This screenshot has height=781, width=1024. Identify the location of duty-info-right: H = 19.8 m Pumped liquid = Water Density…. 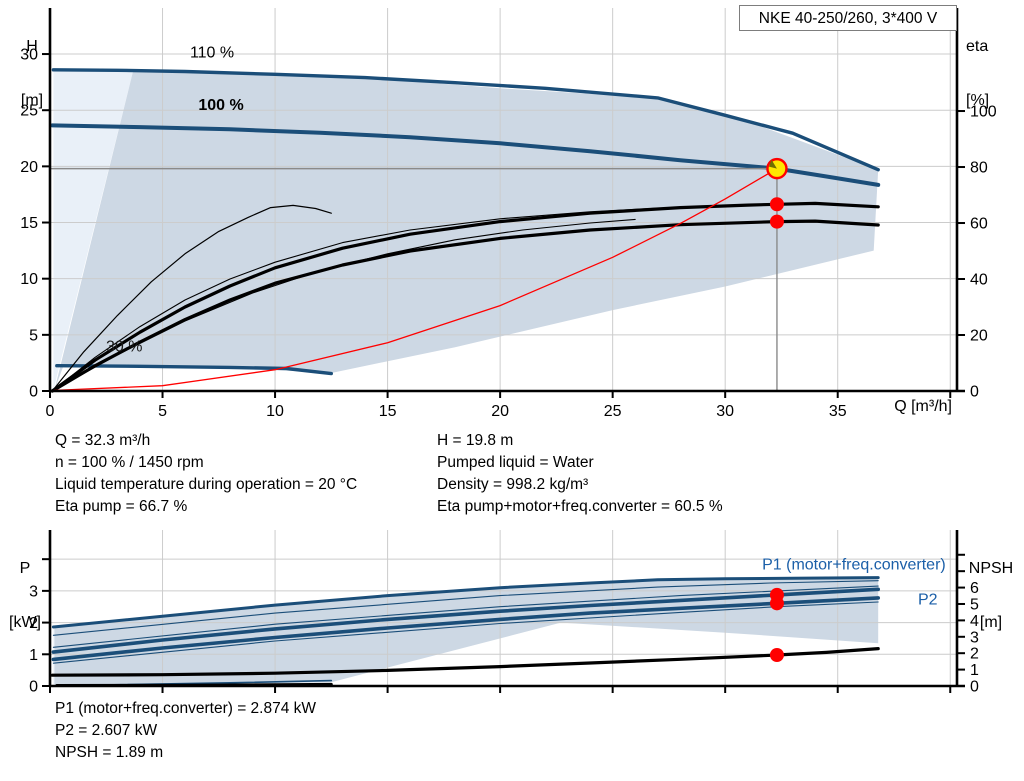
(580, 474).